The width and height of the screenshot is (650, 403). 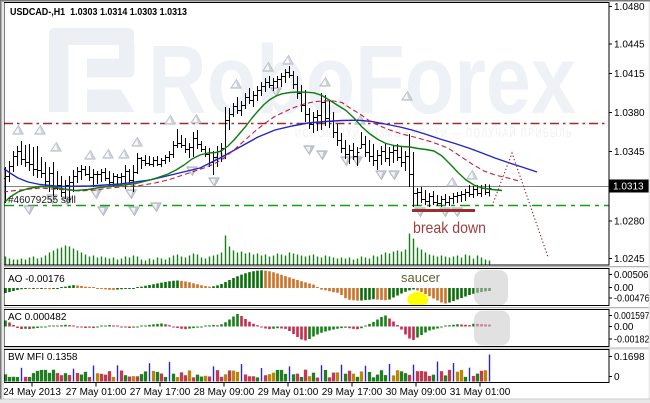 I want to click on svg-text: 28 May 09:00, so click(x=224, y=392).